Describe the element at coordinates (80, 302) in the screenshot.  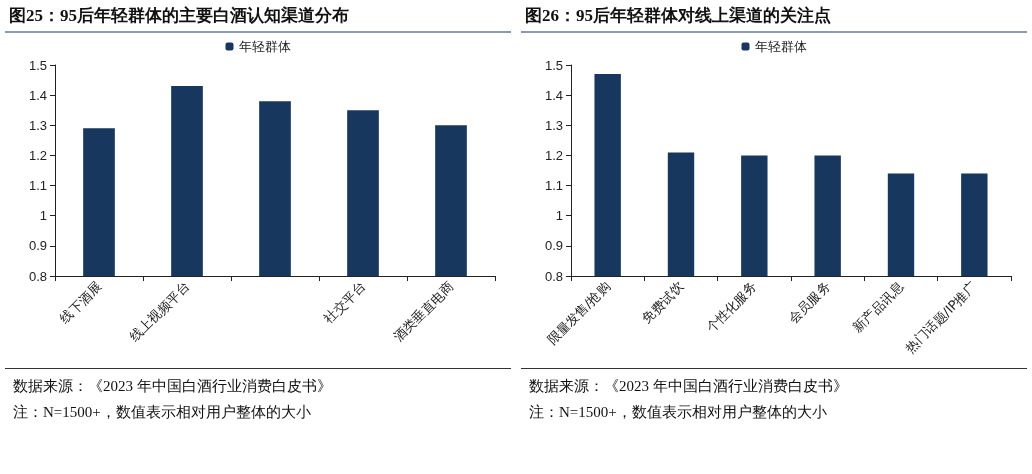
I see `x-tick-label: 线下酒展` at that location.